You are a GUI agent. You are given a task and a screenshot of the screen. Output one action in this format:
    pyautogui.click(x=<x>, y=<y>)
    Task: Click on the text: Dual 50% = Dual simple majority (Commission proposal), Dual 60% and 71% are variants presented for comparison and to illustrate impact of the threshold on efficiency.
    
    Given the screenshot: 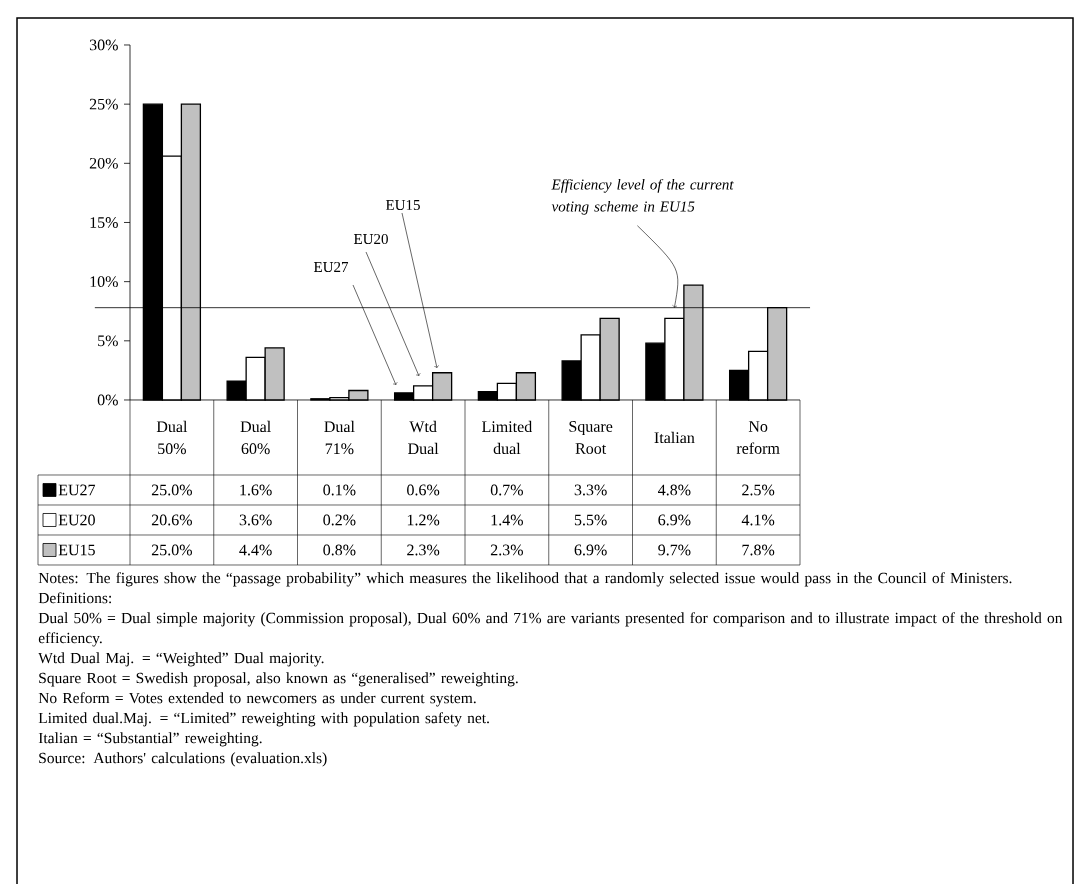 What is the action you would take?
    pyautogui.click(x=550, y=629)
    